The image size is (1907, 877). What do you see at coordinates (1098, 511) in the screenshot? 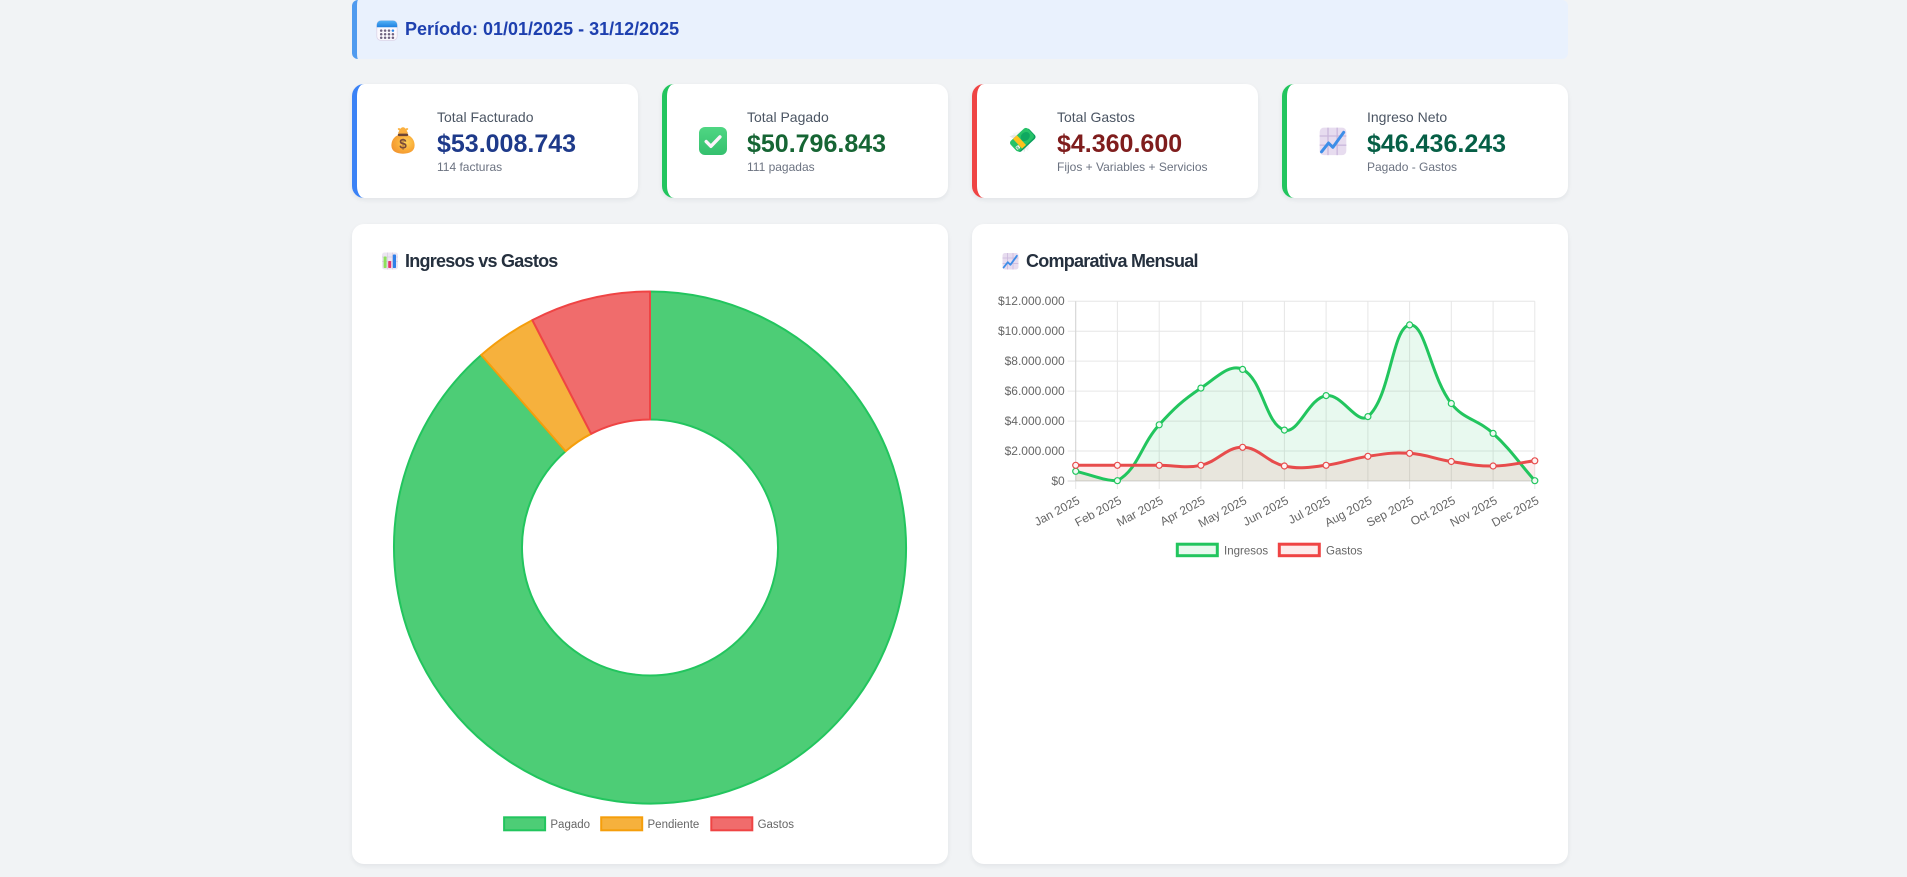
I see `svg-text: Feb 2025` at bounding box center [1098, 511].